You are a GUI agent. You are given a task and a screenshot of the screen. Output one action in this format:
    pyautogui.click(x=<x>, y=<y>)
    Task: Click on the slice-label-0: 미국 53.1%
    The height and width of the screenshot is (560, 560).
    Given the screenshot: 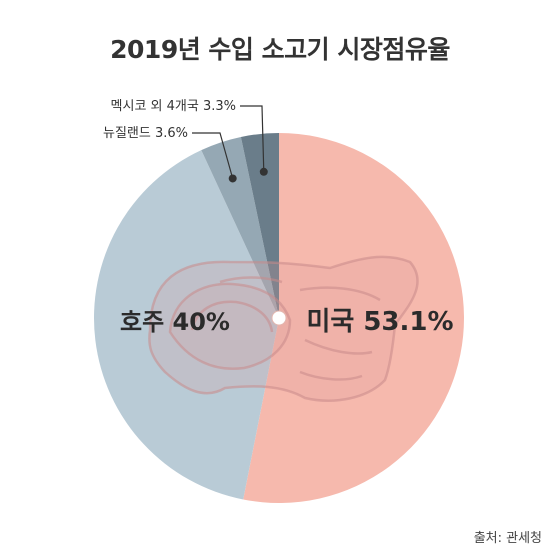 What is the action you would take?
    pyautogui.click(x=379, y=322)
    